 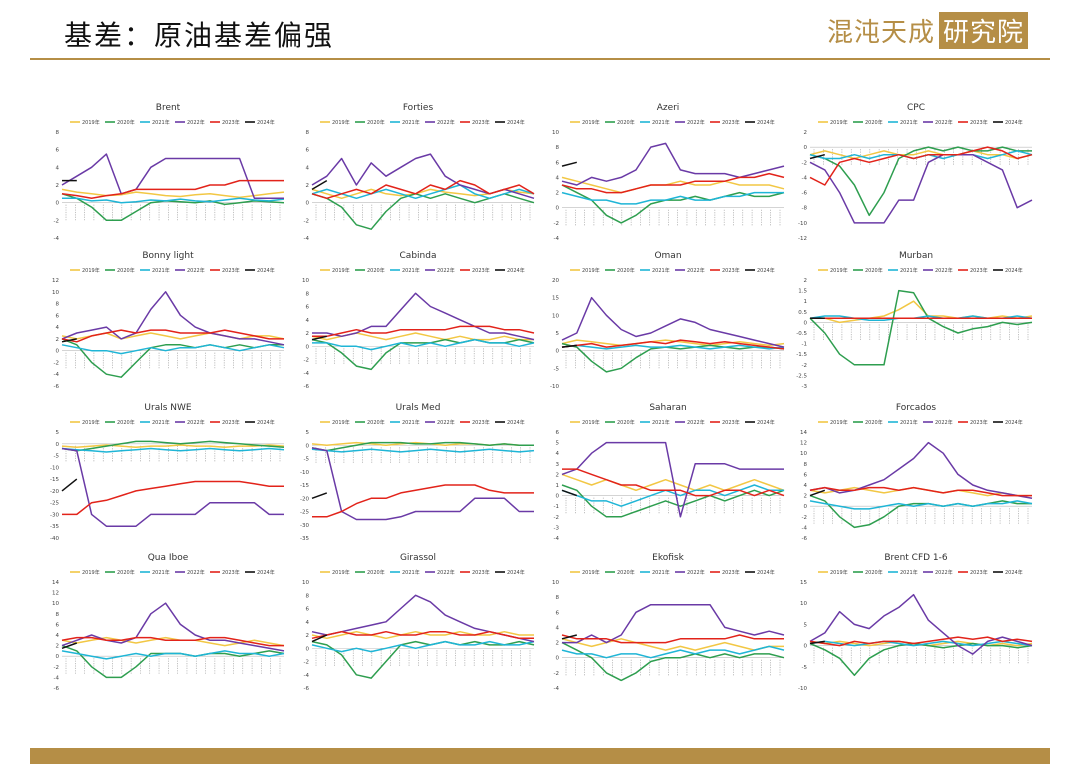 I want to click on y-tick-label: -30, so click(x=54, y=515).